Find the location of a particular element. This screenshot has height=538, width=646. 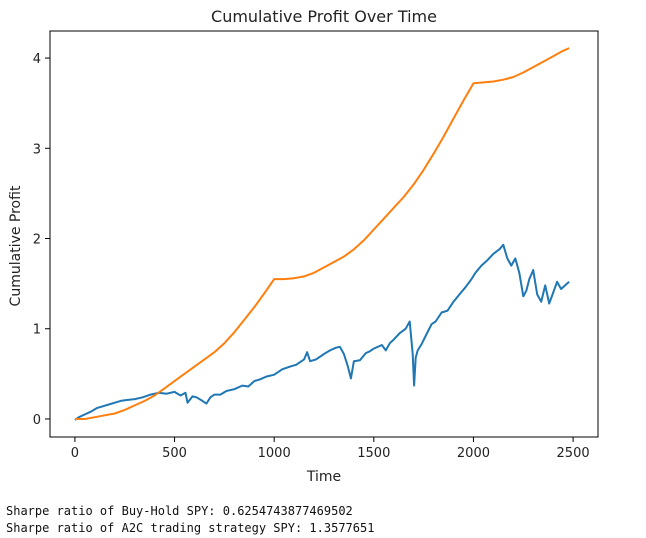

y-axis-ticks: 0 1 2 3 4 is located at coordinates (41, 240).